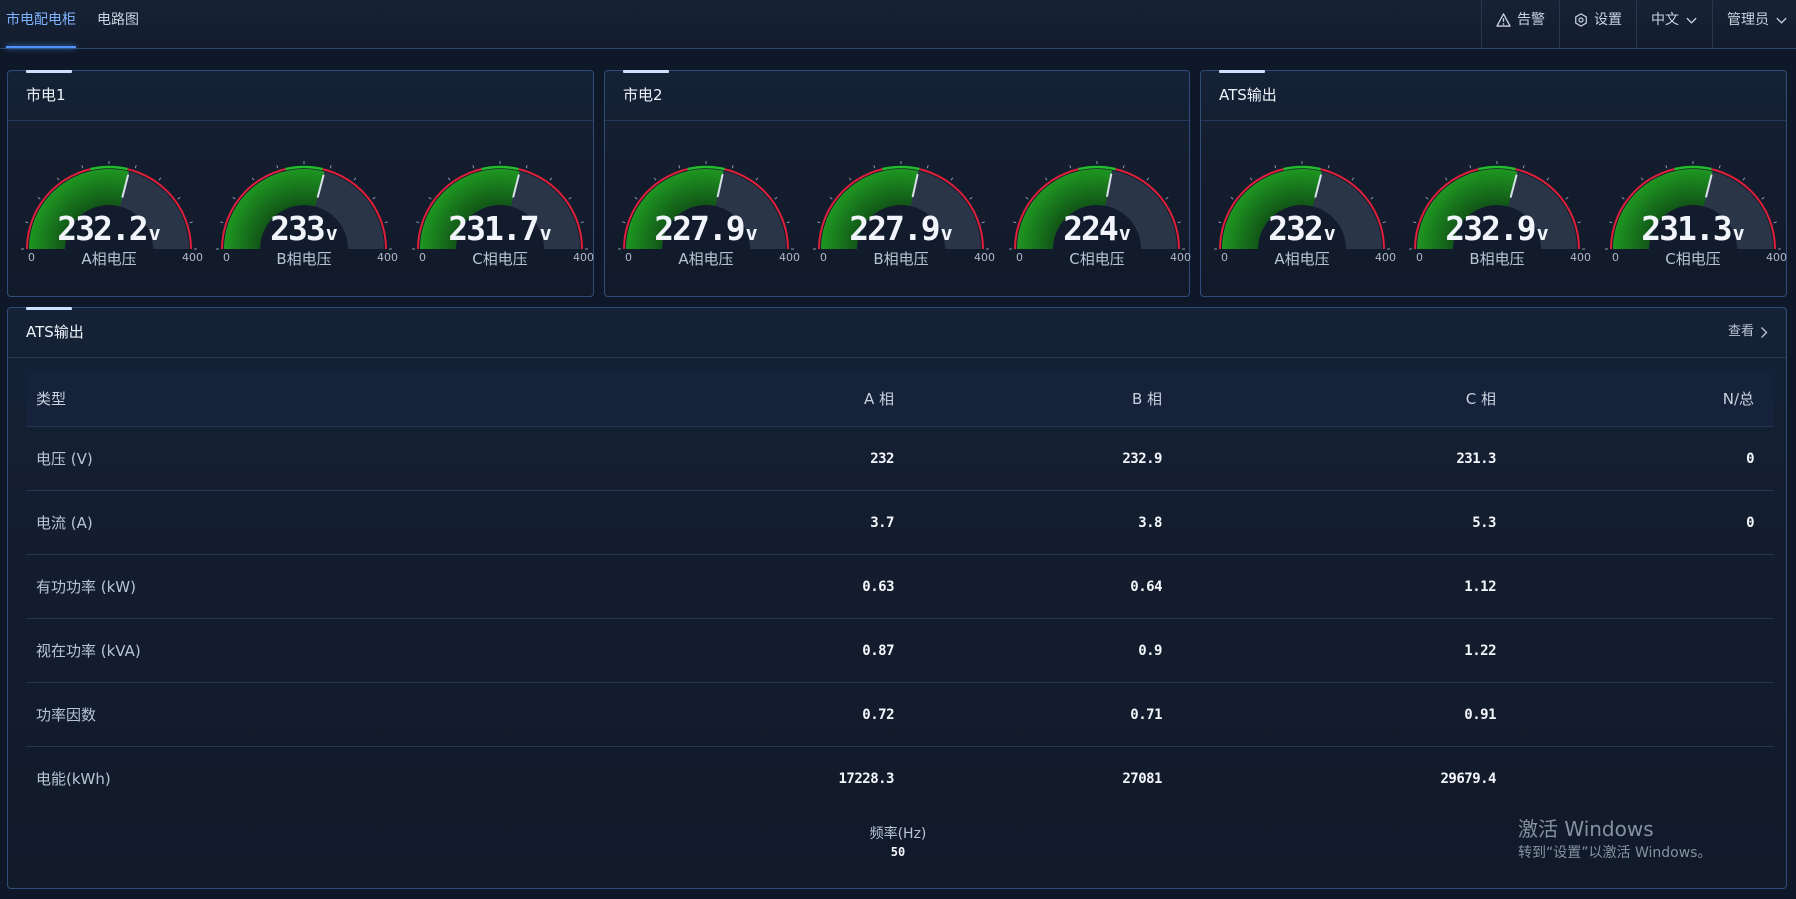  I want to click on gauge: 227.9 v A相电压 0 400, so click(706, 223).